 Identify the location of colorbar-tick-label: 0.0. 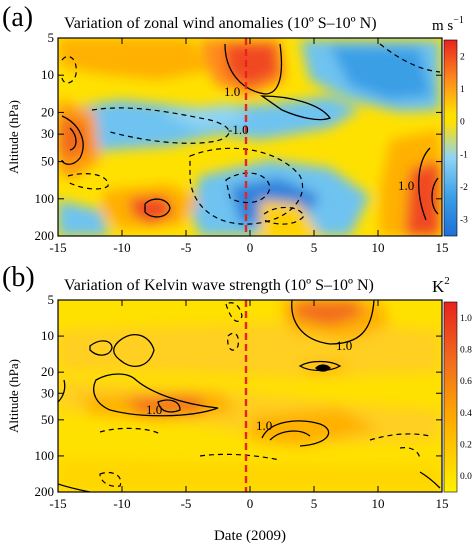
(466, 477).